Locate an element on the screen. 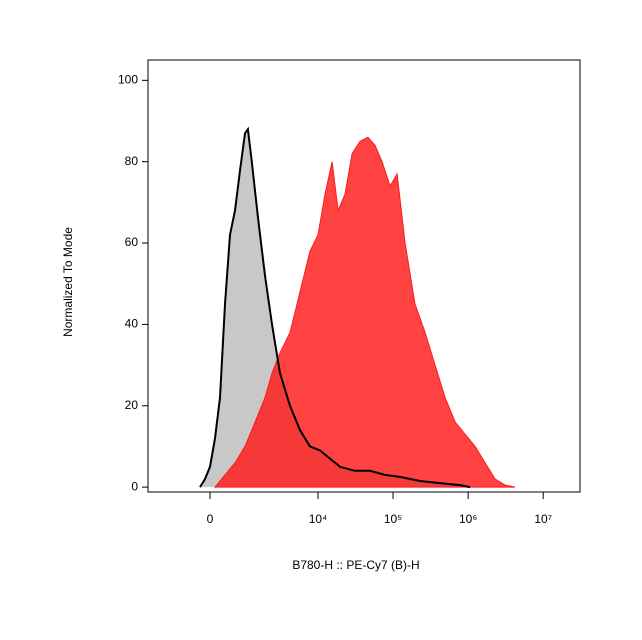 The image size is (642, 640). y-tick-label: 80 is located at coordinates (132, 161).